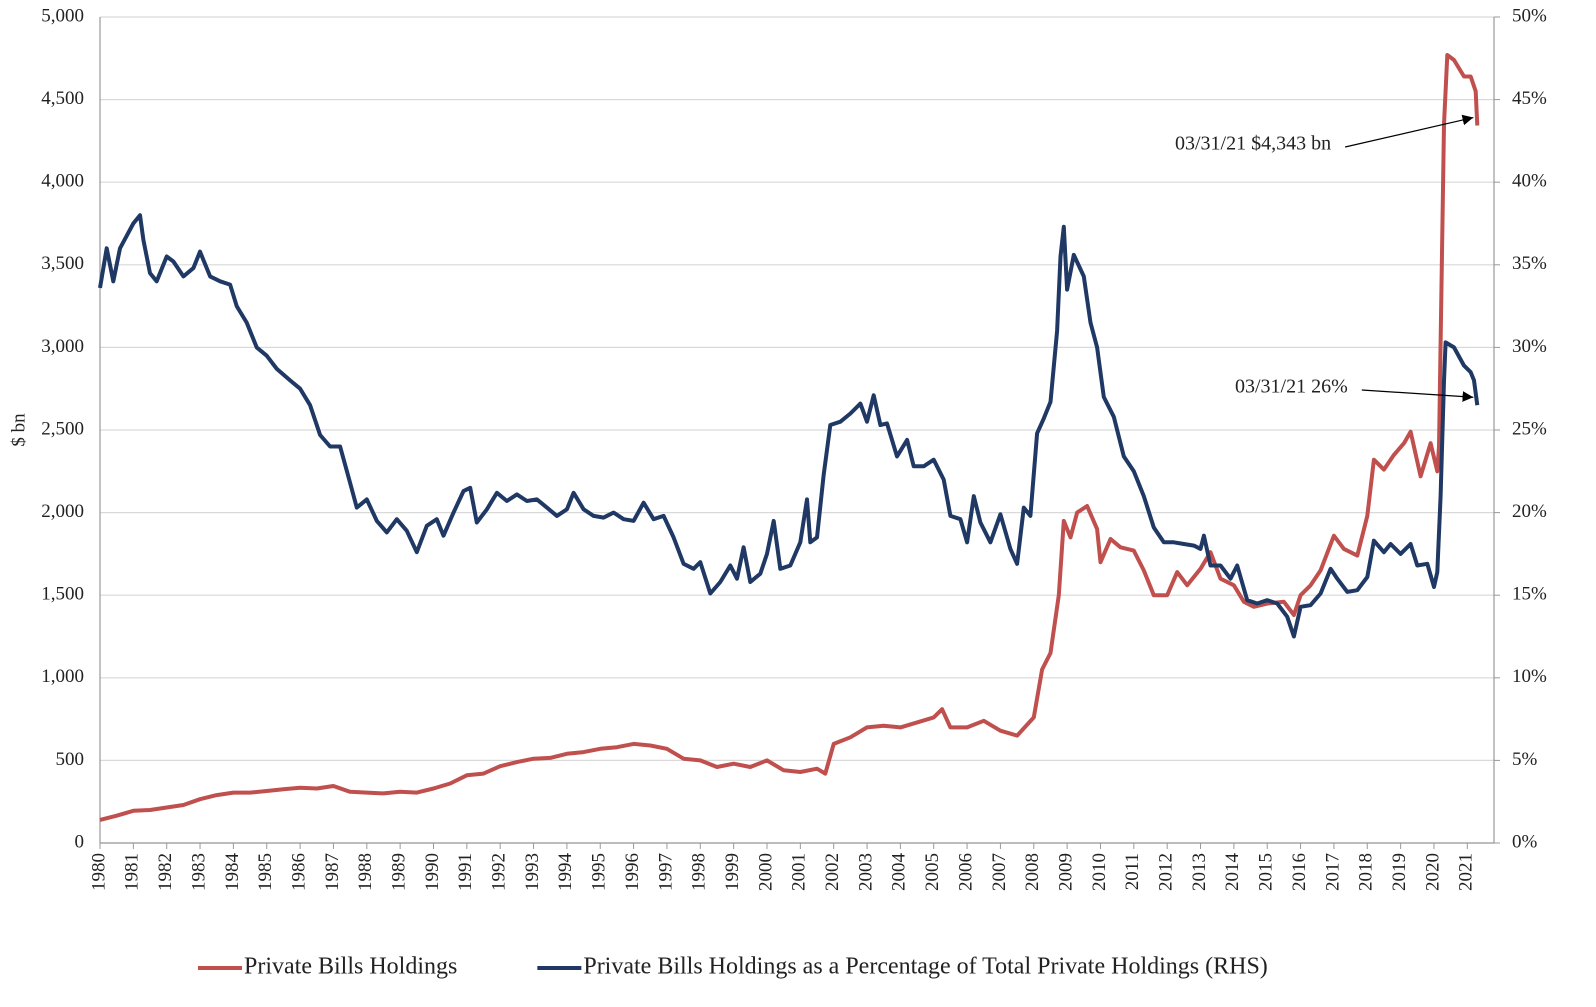 This screenshot has width=1596, height=1007. I want to click on x-tick-label: 1997, so click(665, 872).